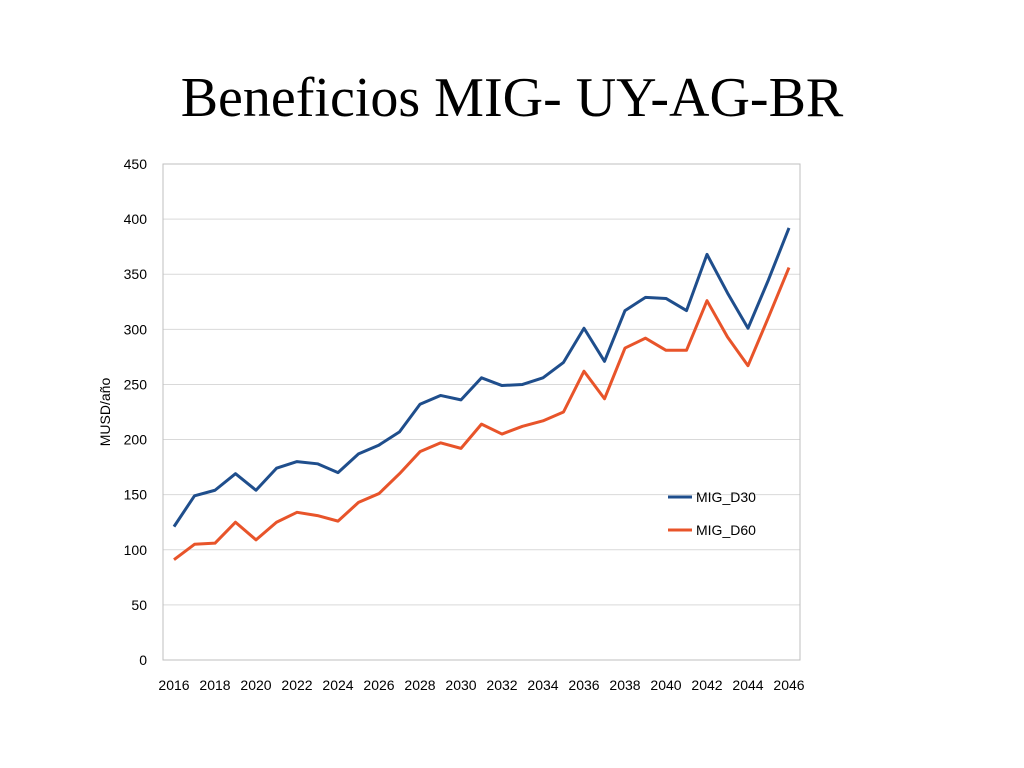 Image resolution: width=1024 pixels, height=768 pixels. I want to click on y-tick-label: 150, so click(136, 495).